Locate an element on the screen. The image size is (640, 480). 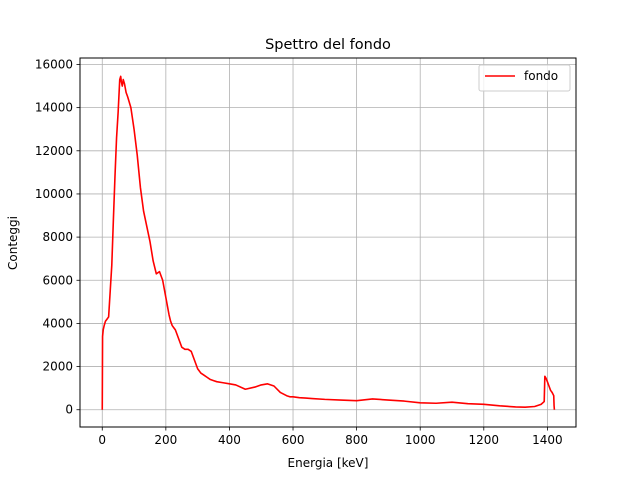
x-tick-label: 400 is located at coordinates (229, 440).